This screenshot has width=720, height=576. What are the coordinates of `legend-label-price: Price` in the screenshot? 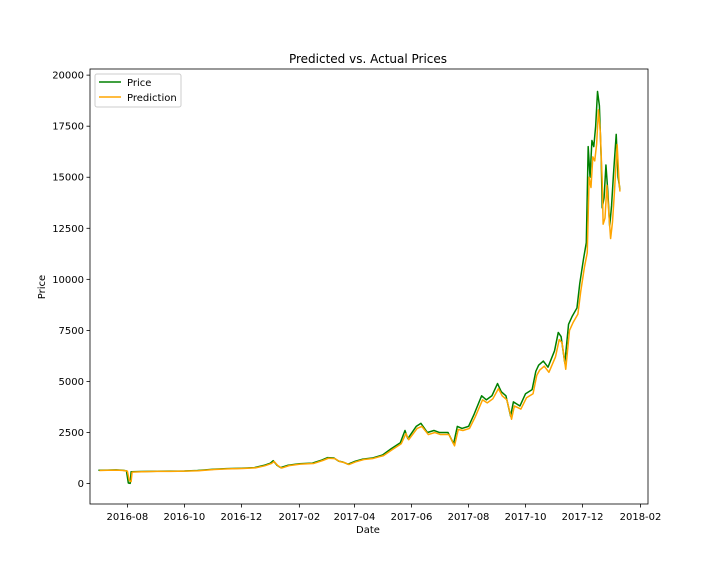 It's located at (139, 83).